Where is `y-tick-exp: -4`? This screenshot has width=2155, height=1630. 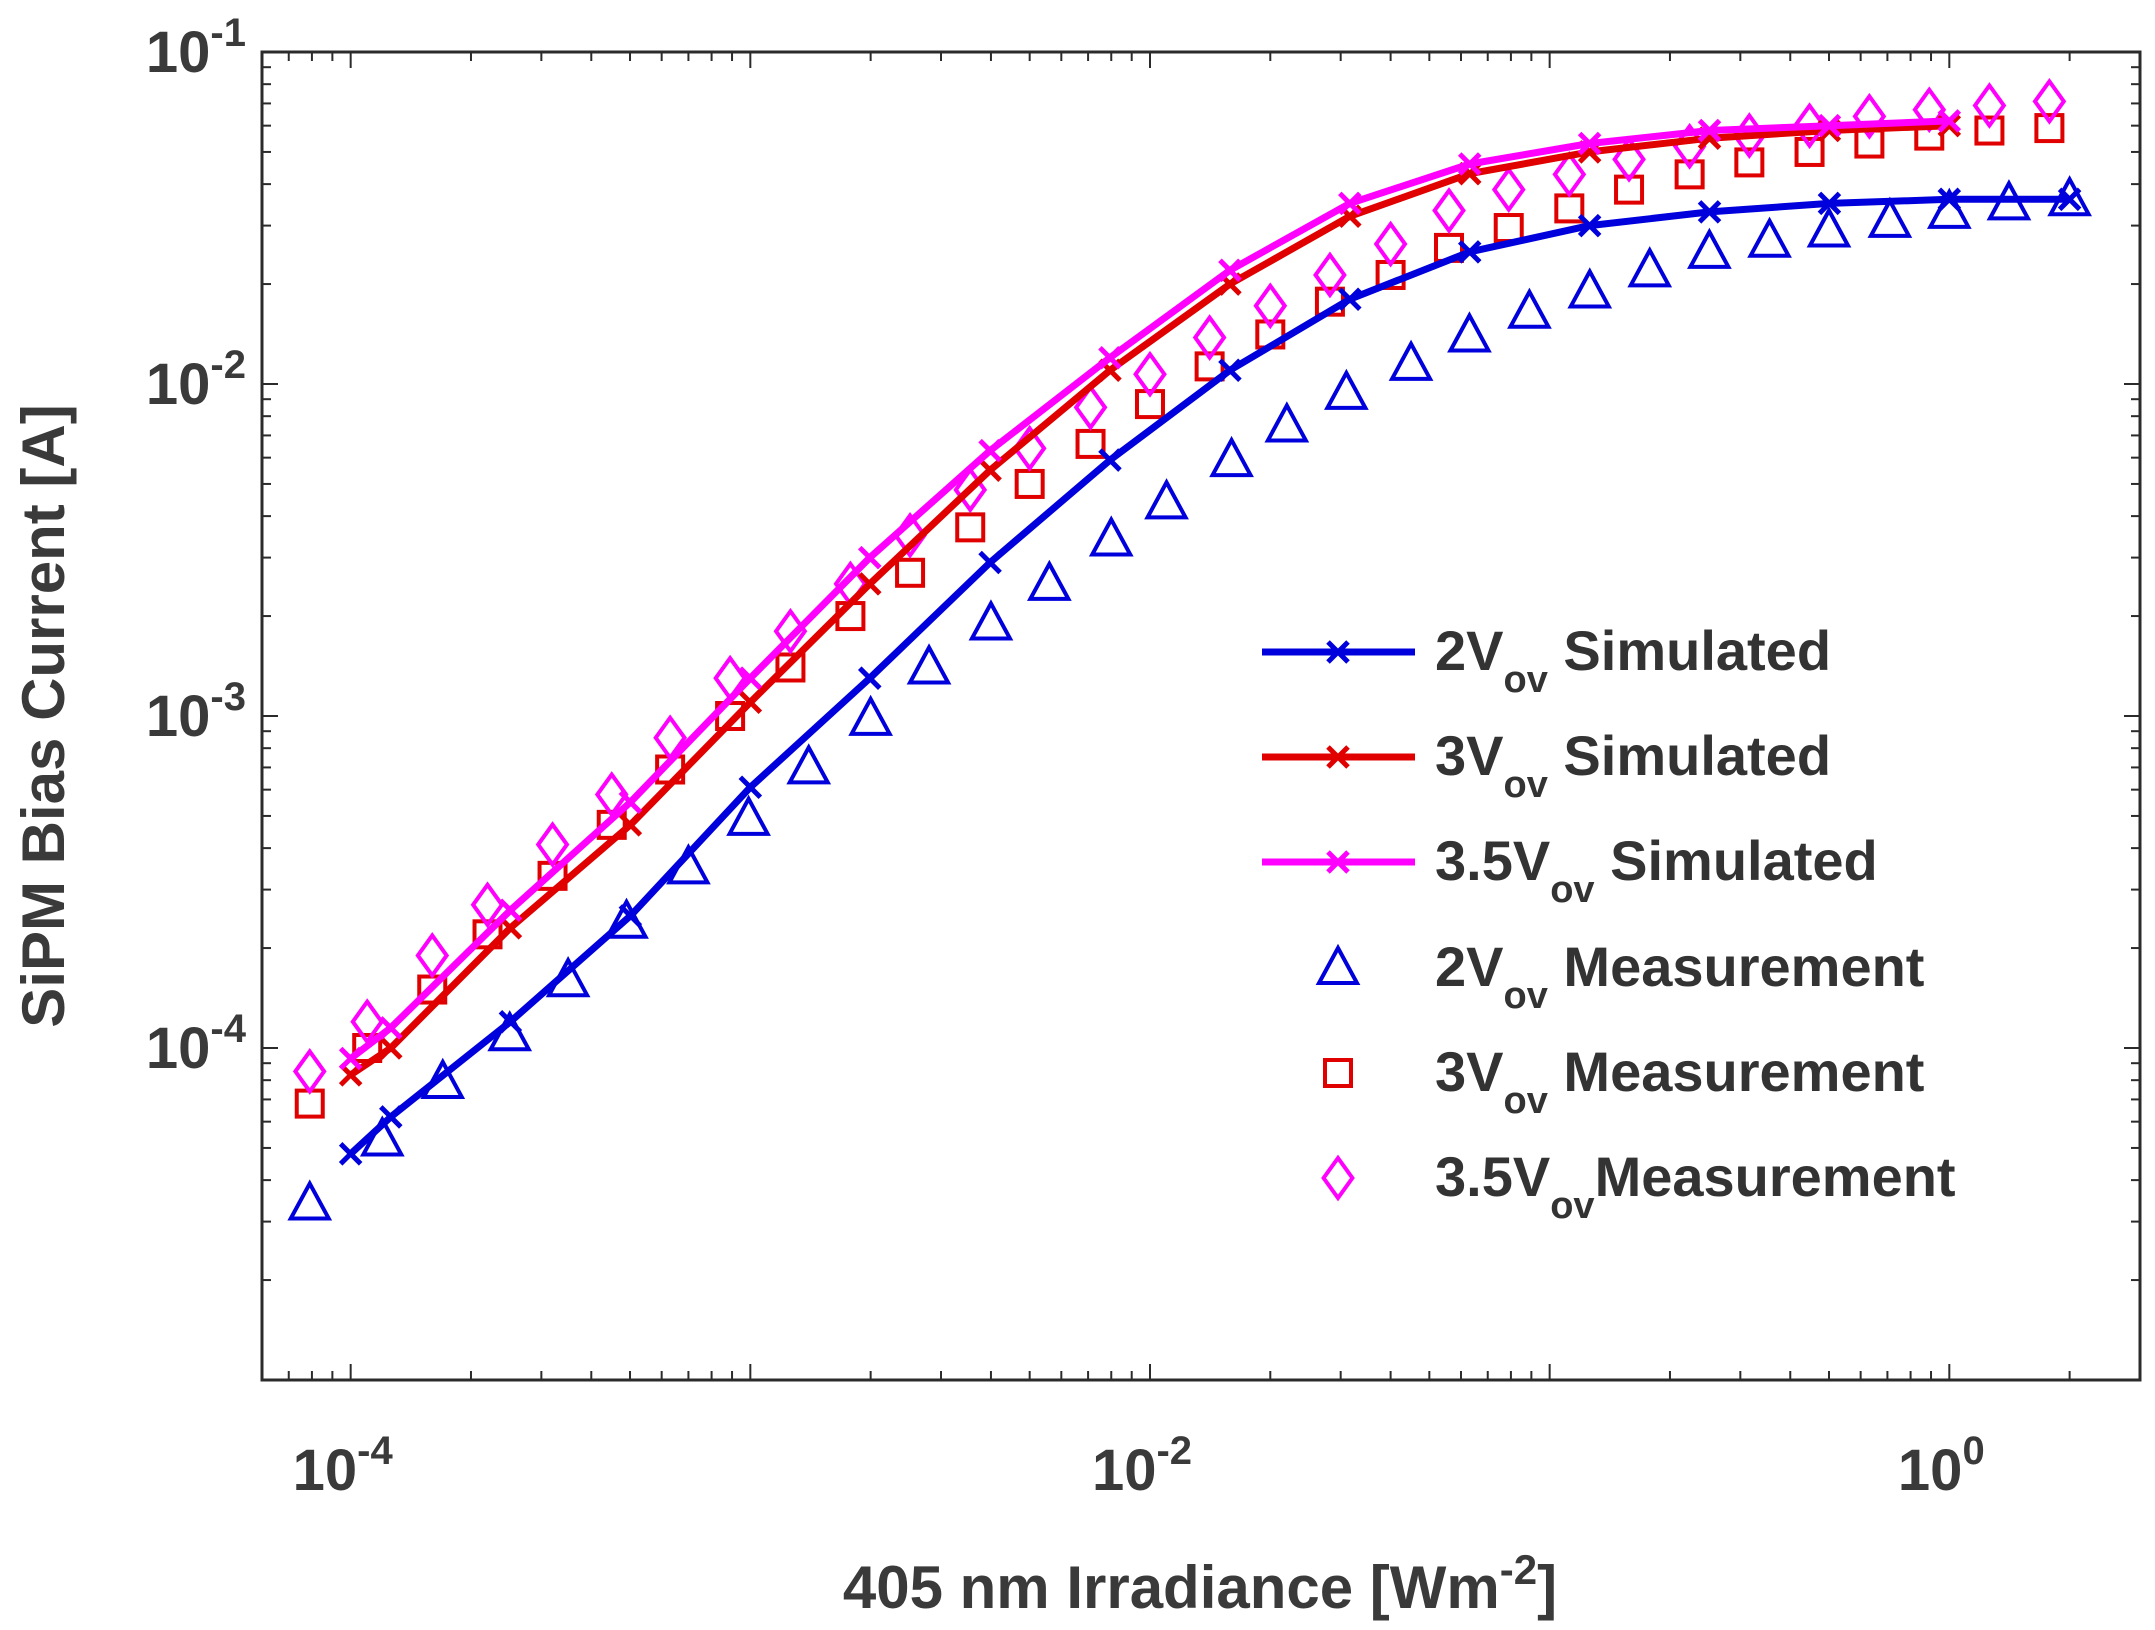 y-tick-exp: -4 is located at coordinates (228, 1029).